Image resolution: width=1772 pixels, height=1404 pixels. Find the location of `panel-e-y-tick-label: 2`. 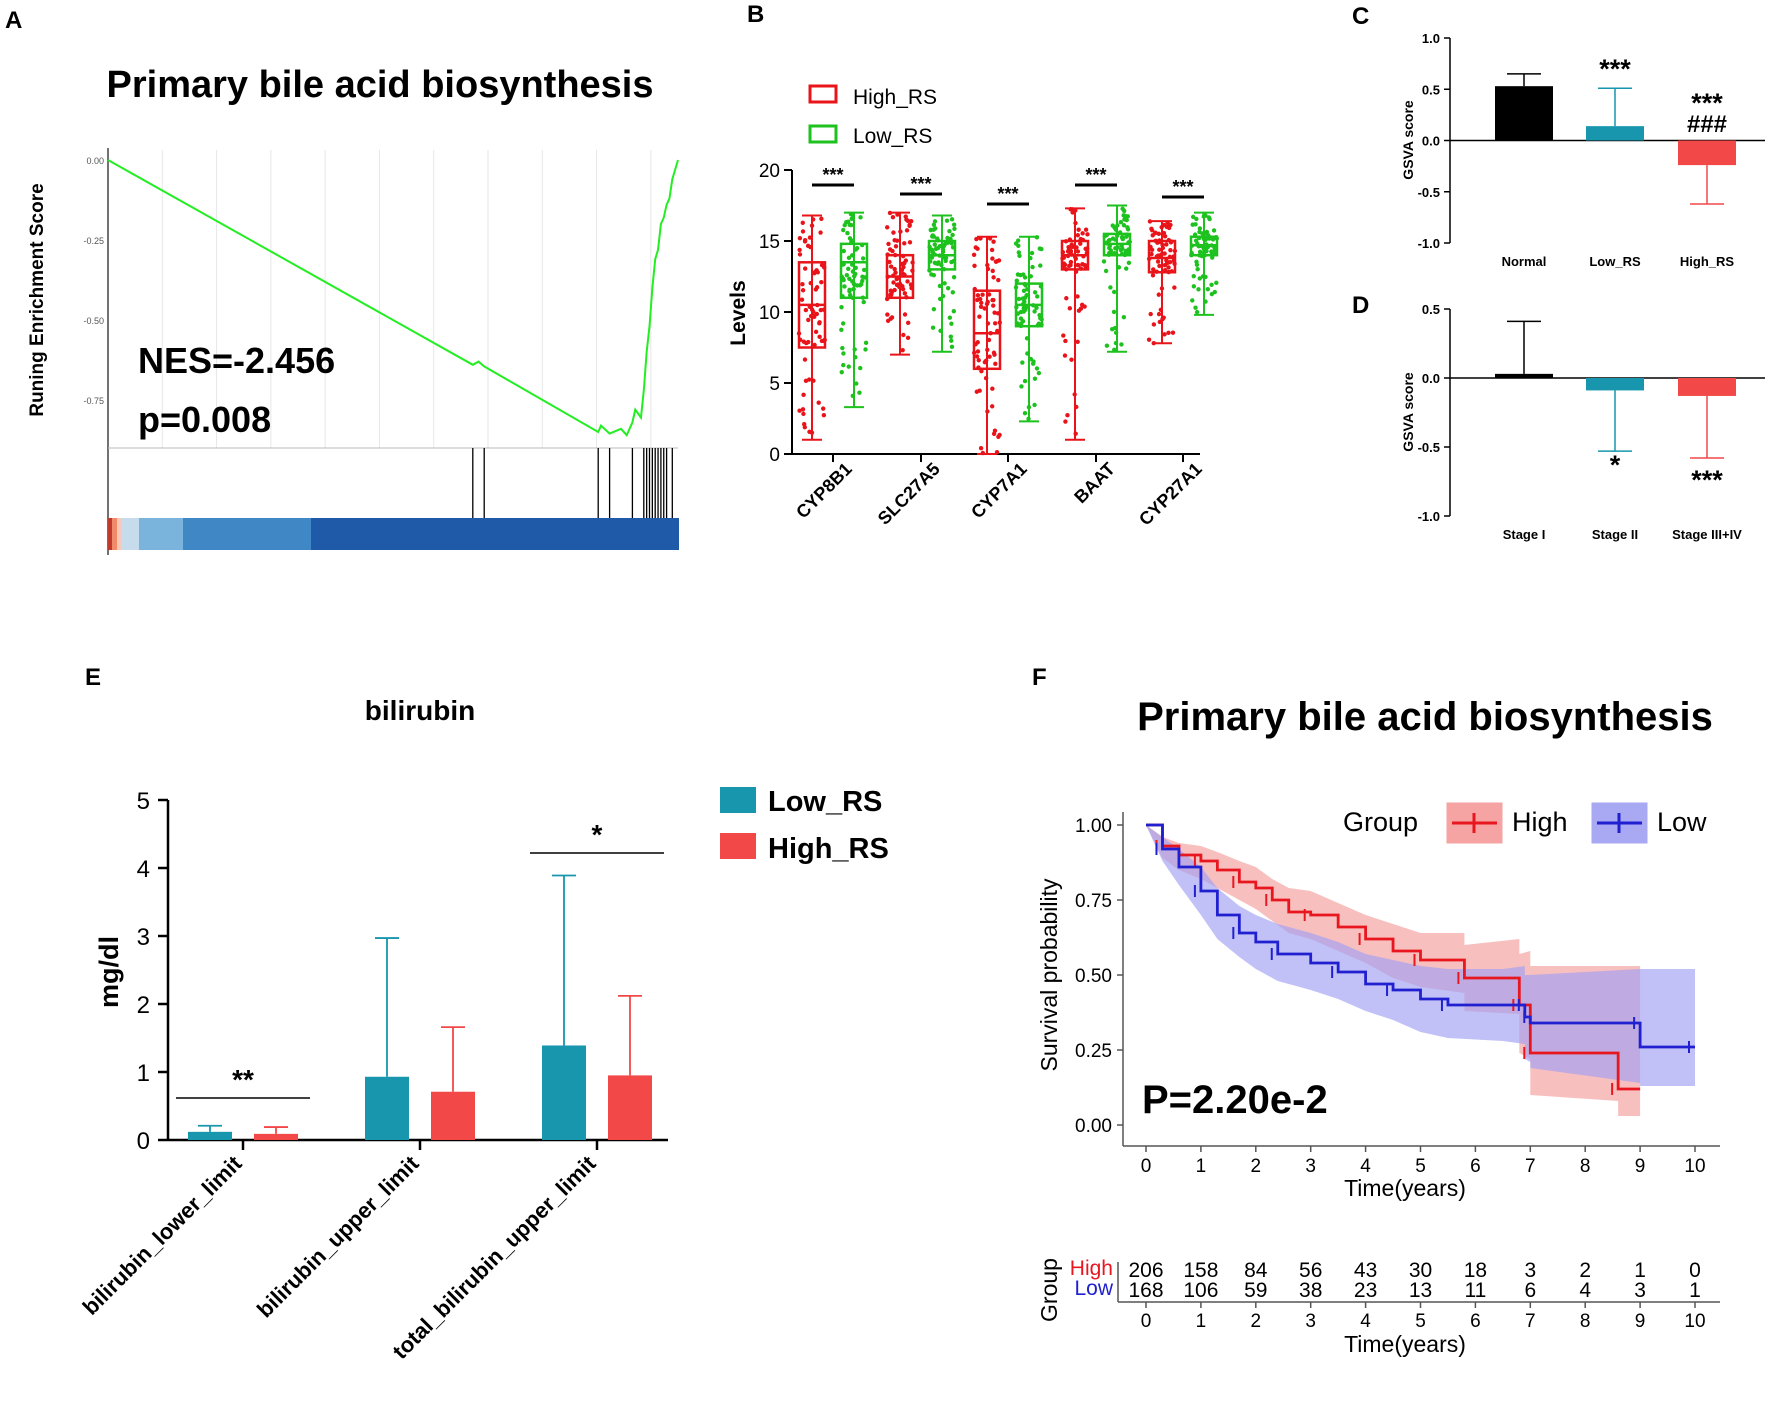

panel-e-y-tick-label: 2 is located at coordinates (143, 1005).